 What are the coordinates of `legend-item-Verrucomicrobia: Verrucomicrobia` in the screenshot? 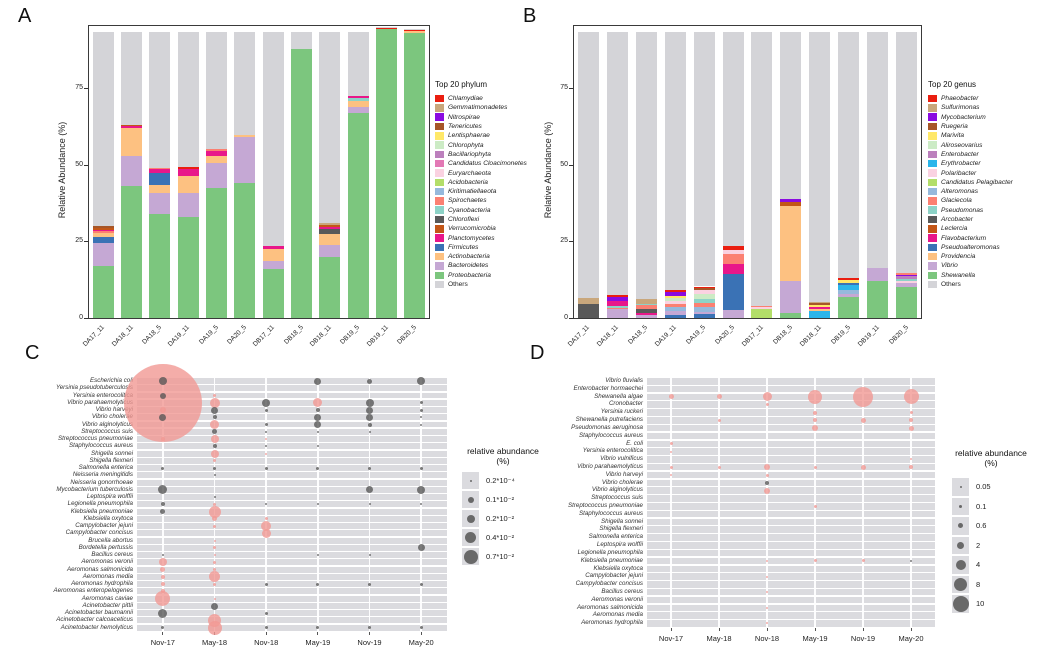 It's located at (487, 228).